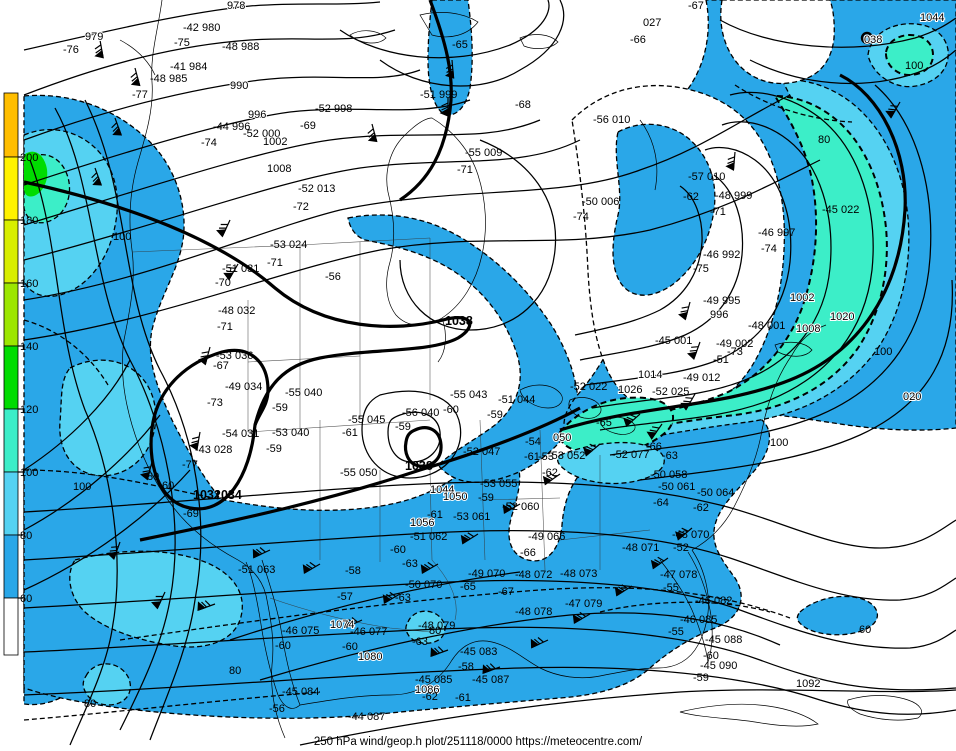 The width and height of the screenshot is (956, 751). What do you see at coordinates (701, 378) in the screenshot?
I see `station-value: -49 012` at bounding box center [701, 378].